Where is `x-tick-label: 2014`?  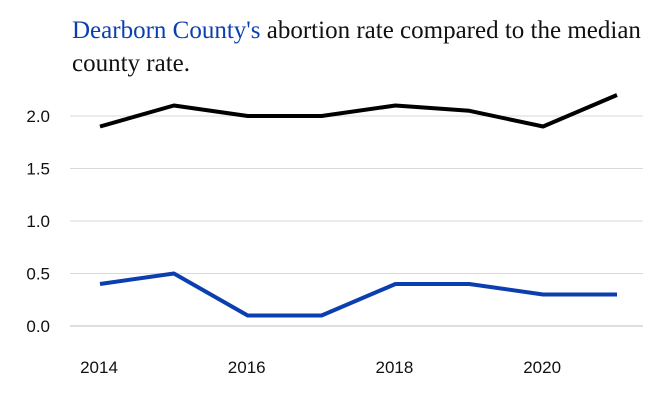
x-tick-label: 2014 is located at coordinates (99, 367).